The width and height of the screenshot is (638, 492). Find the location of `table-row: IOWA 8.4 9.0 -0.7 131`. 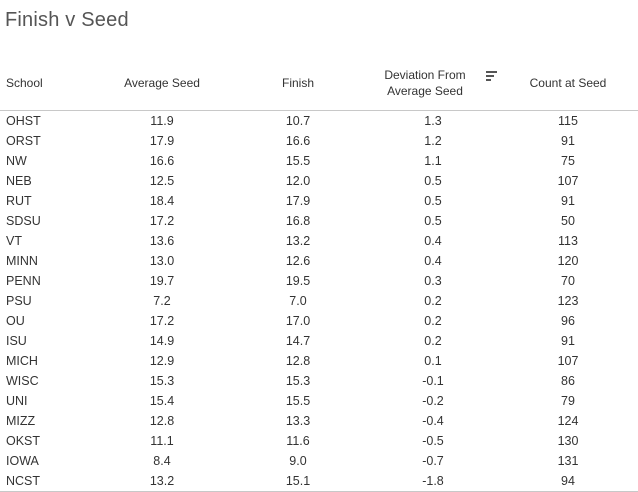

table-row: IOWA 8.4 9.0 -0.7 131 is located at coordinates (319, 461).